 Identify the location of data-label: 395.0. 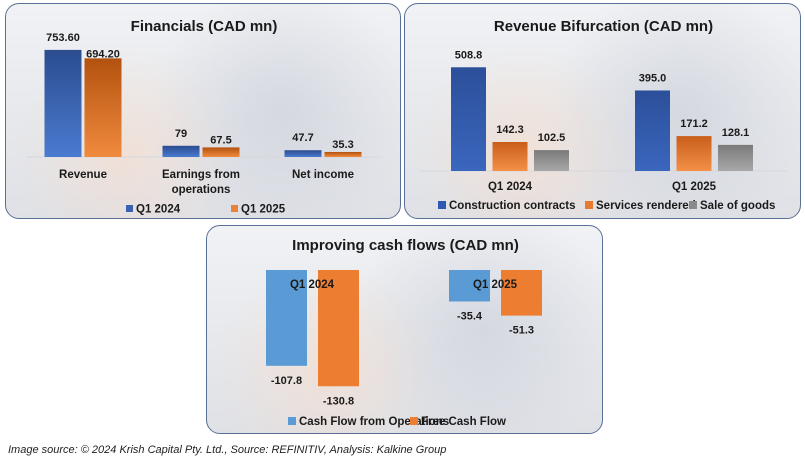
(653, 78).